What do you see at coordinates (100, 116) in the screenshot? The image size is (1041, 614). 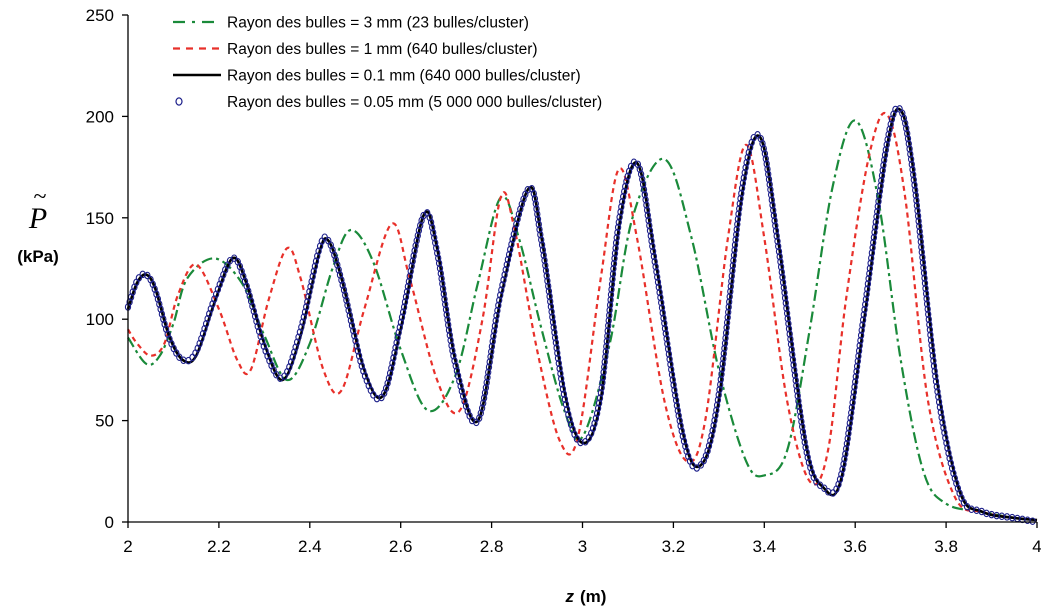 I see `y-tick-label: 200` at bounding box center [100, 116].